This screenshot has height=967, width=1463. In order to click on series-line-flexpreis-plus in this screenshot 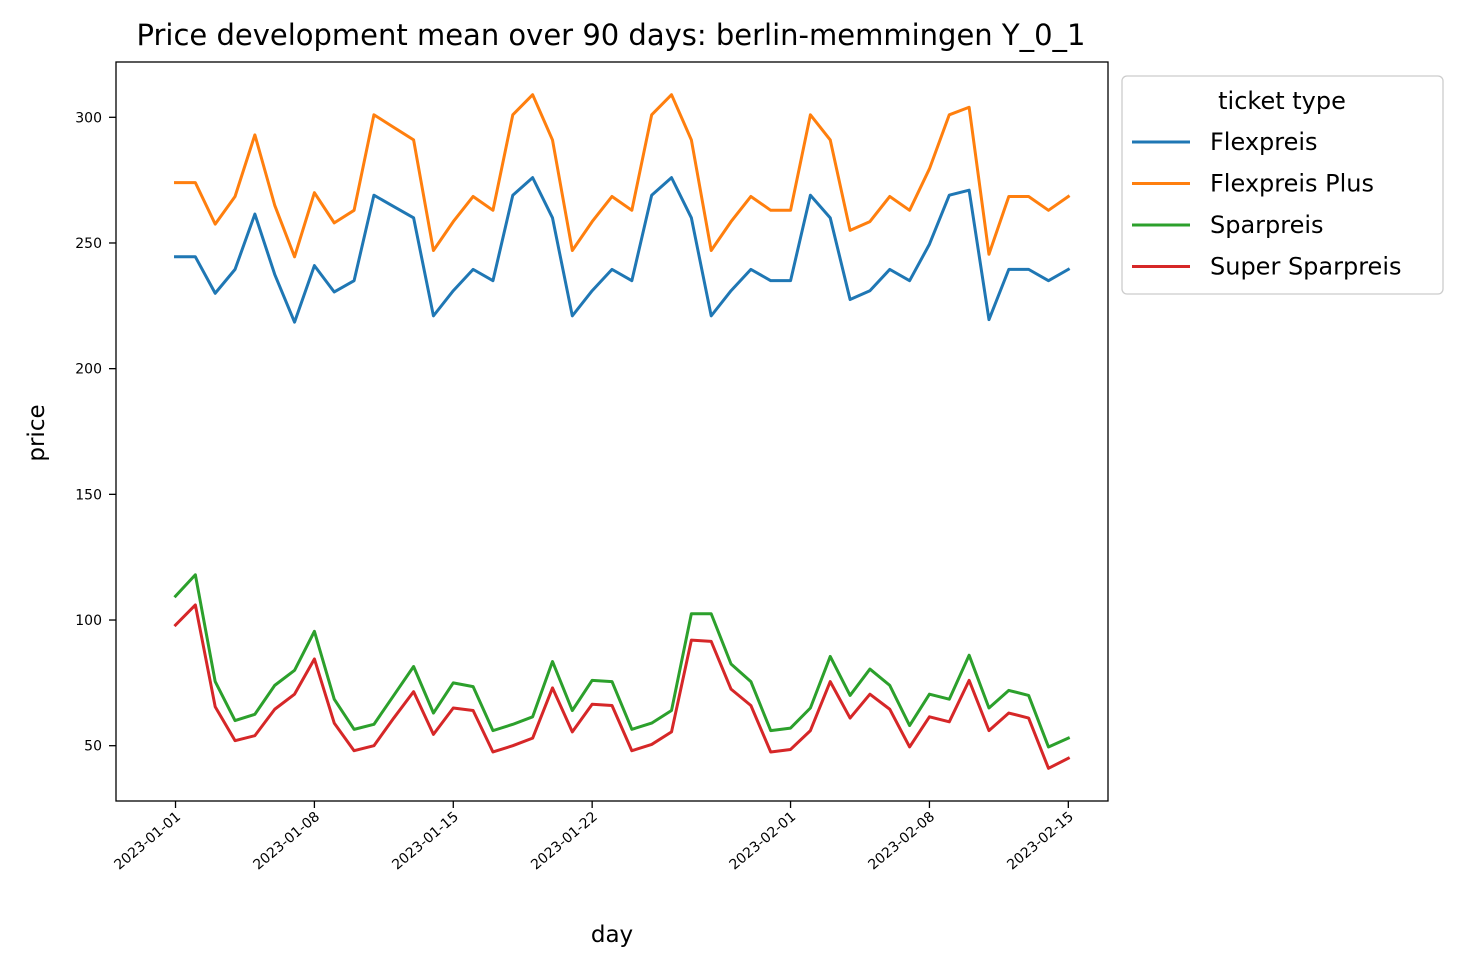, I will do `click(622, 176)`.